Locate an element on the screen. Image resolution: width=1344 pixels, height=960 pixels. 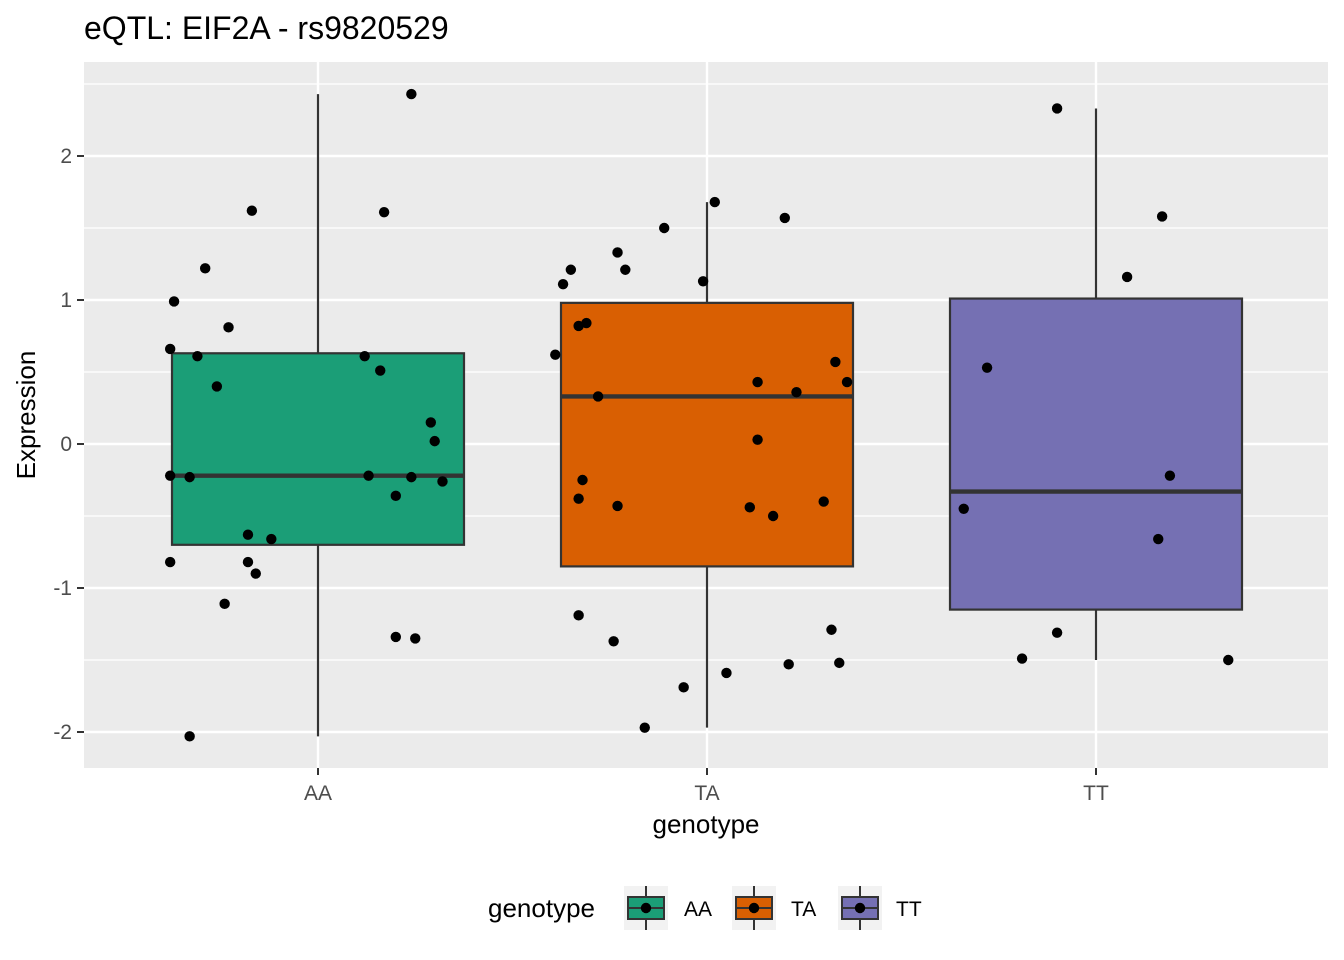
y-axis: -2 -1 0 1 2 is located at coordinates (68, 444).